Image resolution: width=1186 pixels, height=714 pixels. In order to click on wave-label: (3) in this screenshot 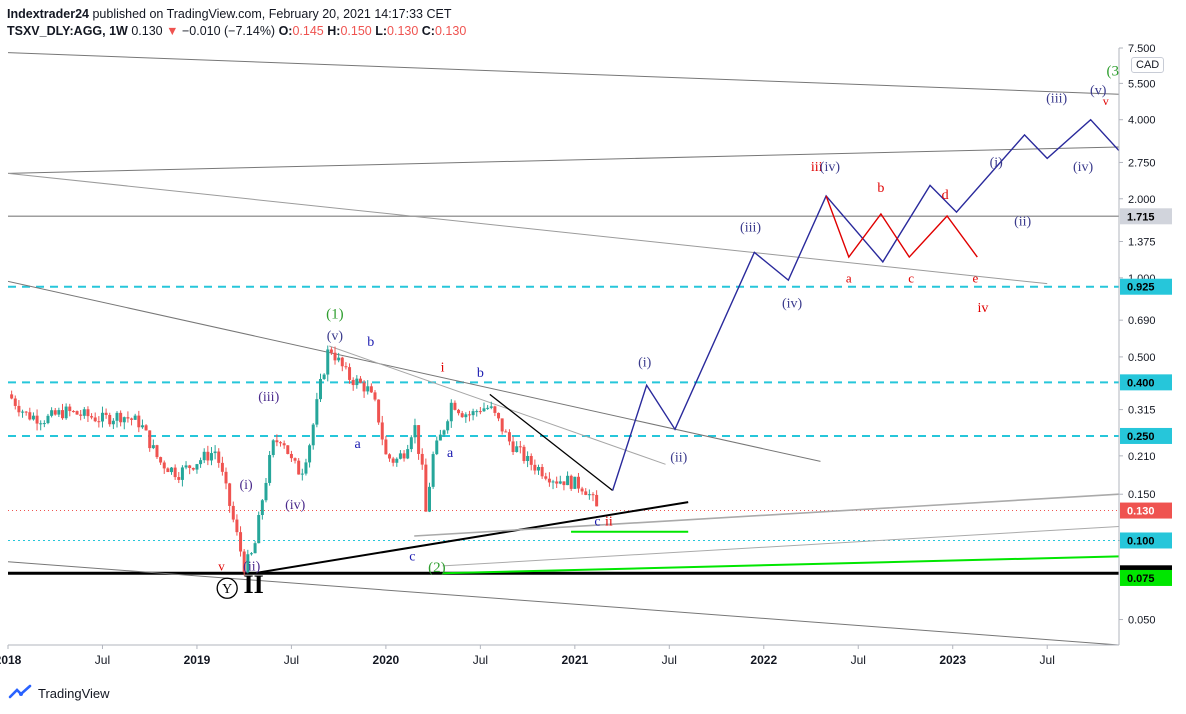, I will do `click(1115, 71)`.